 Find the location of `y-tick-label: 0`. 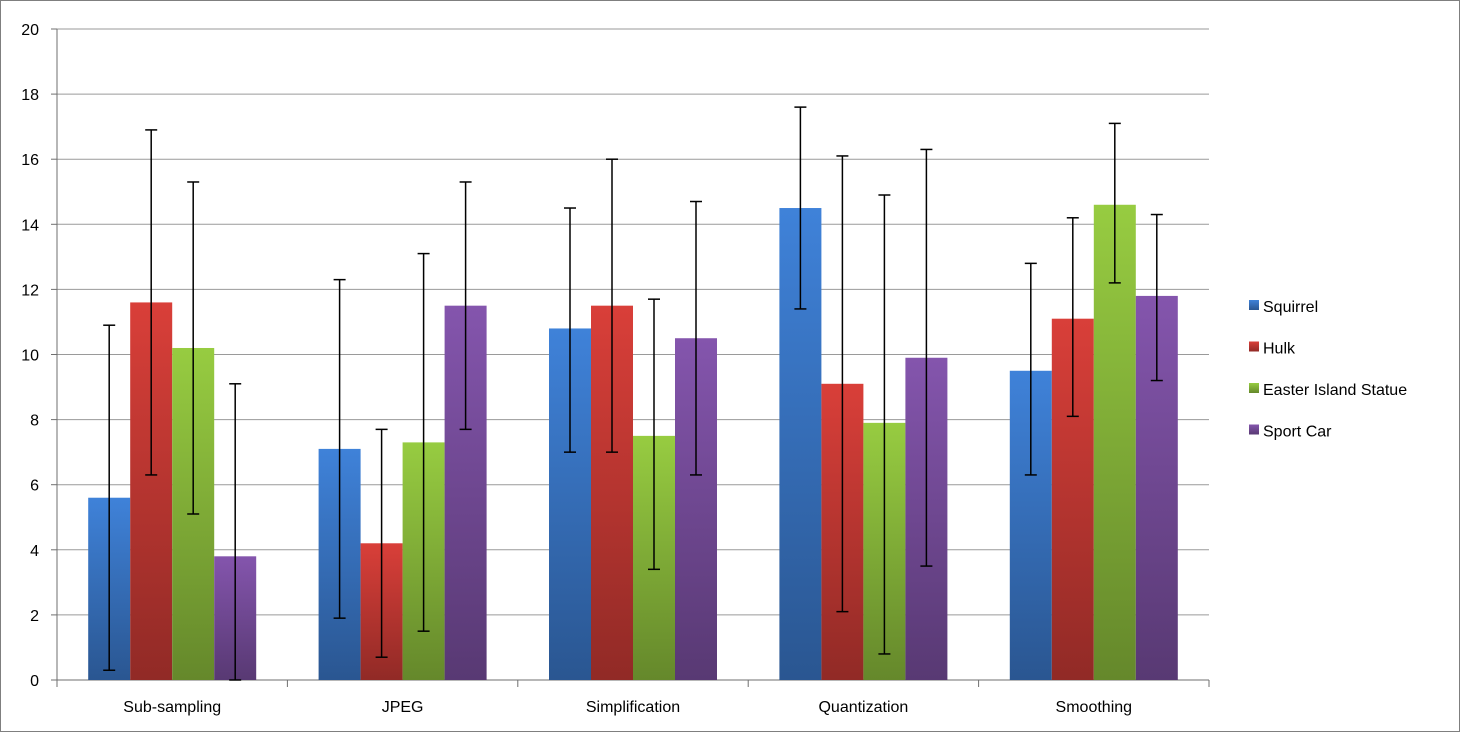

y-tick-label: 0 is located at coordinates (34, 681).